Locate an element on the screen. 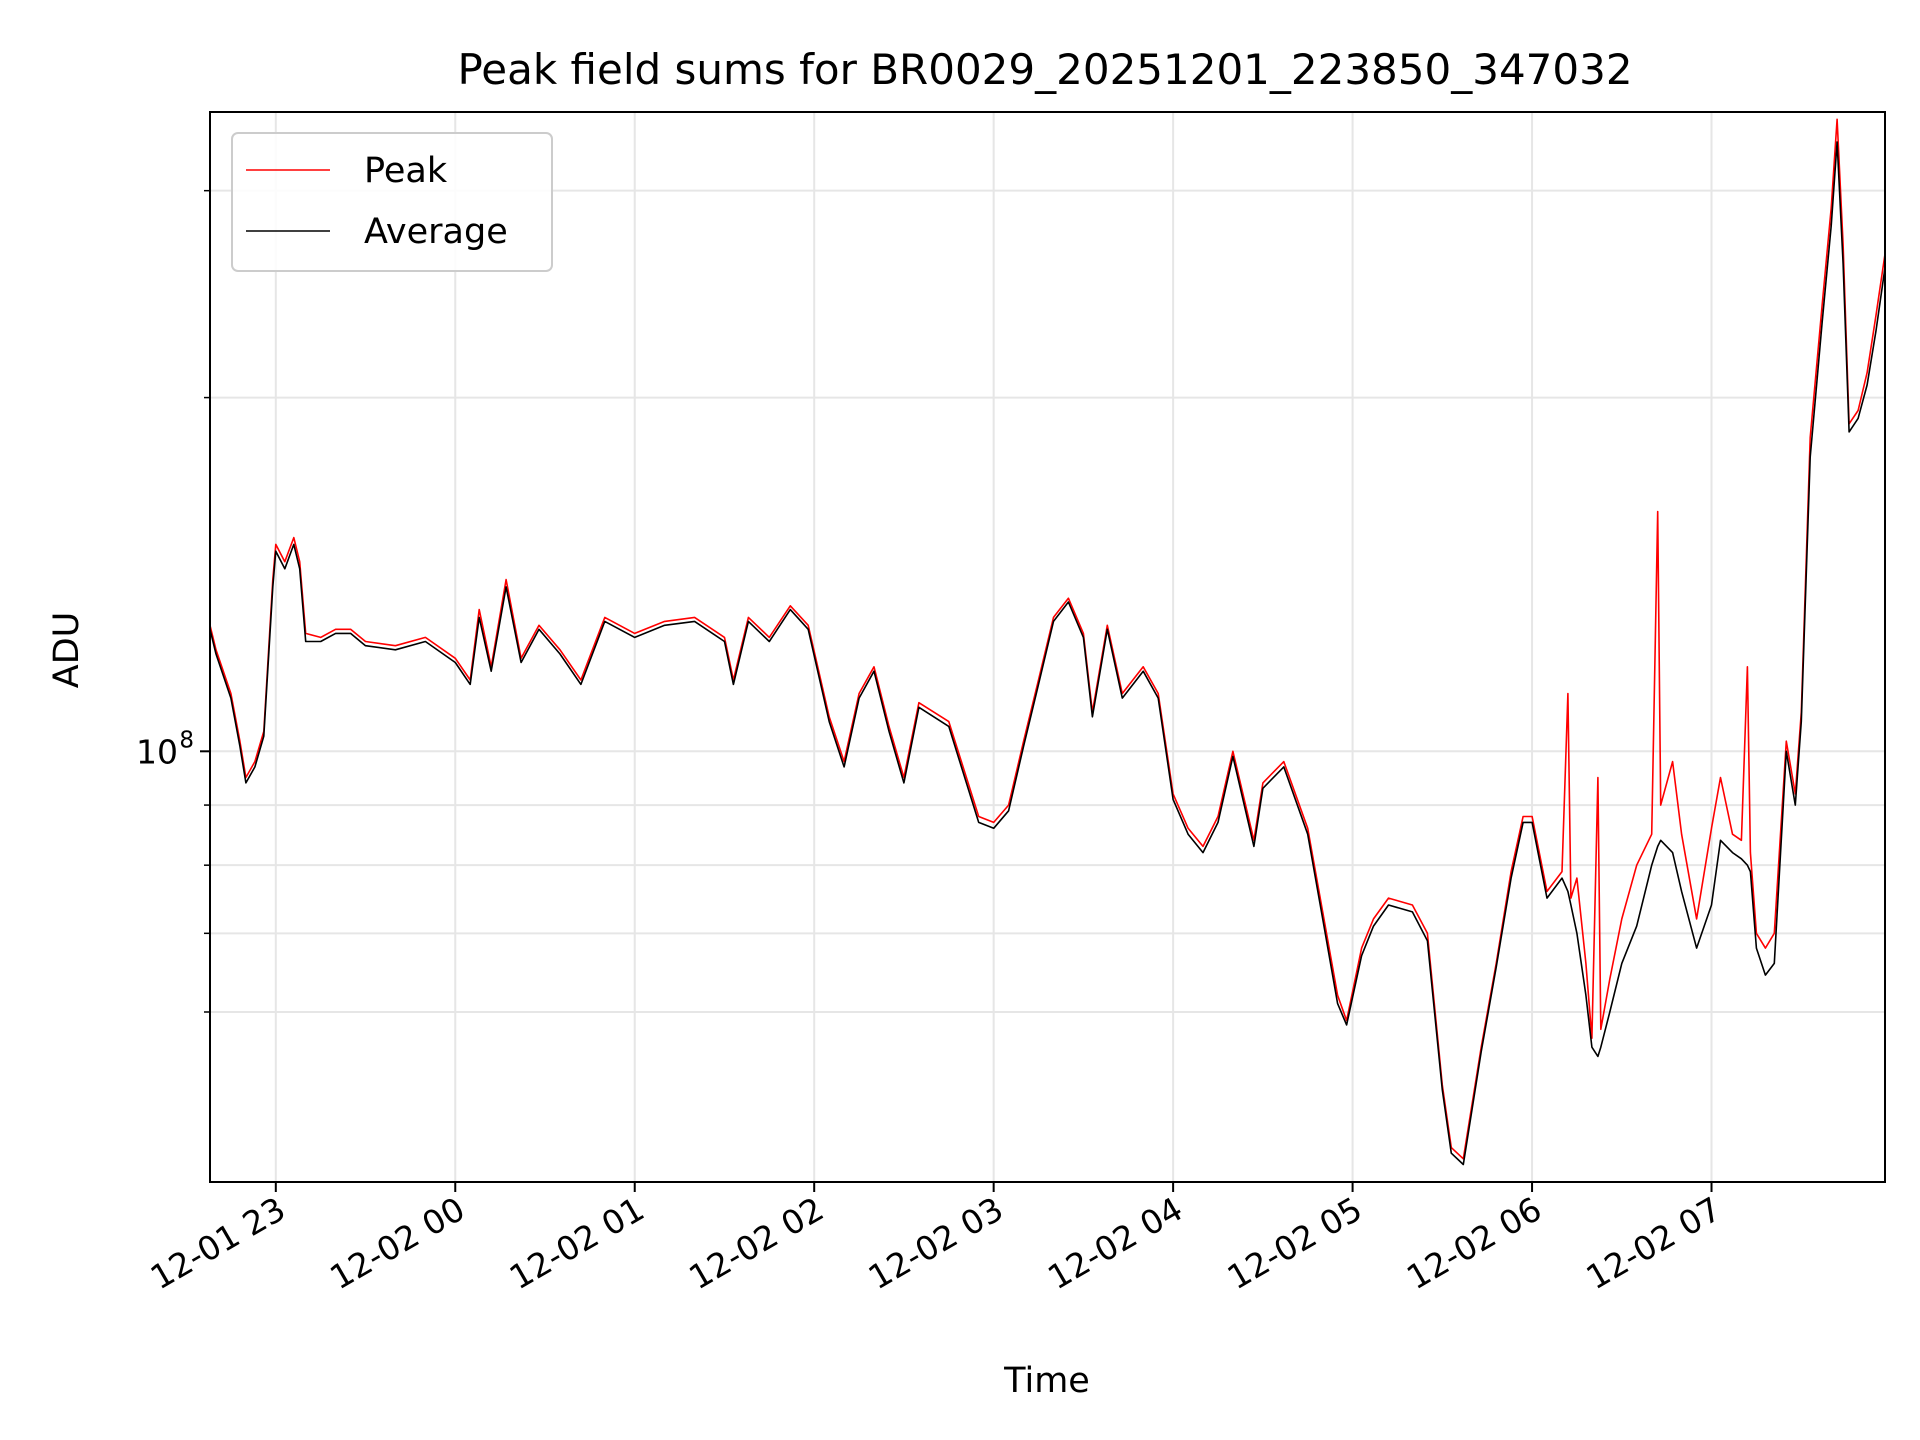  legend-box is located at coordinates (392, 202).